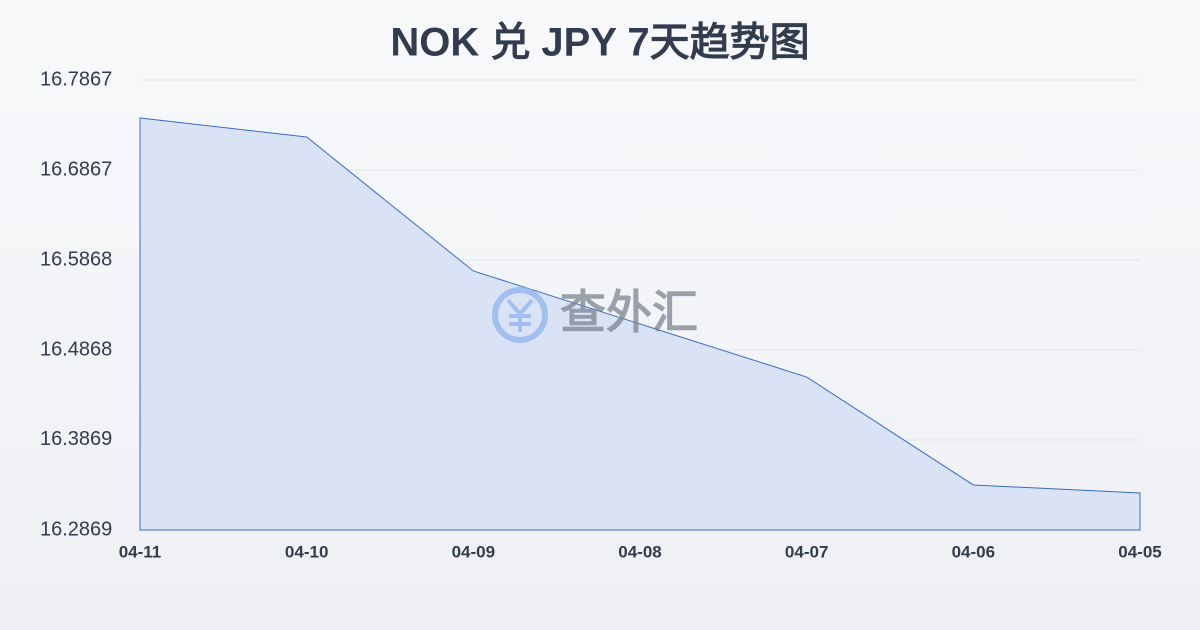 This screenshot has height=630, width=1200. What do you see at coordinates (473, 551) in the screenshot?
I see `x-tick-label: 04-09` at bounding box center [473, 551].